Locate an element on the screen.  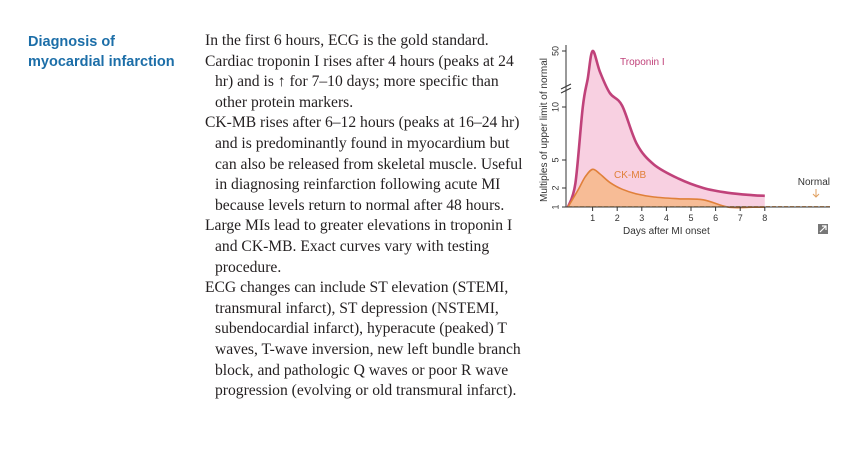
x-tick-label-6: 6 is located at coordinates (715, 218).